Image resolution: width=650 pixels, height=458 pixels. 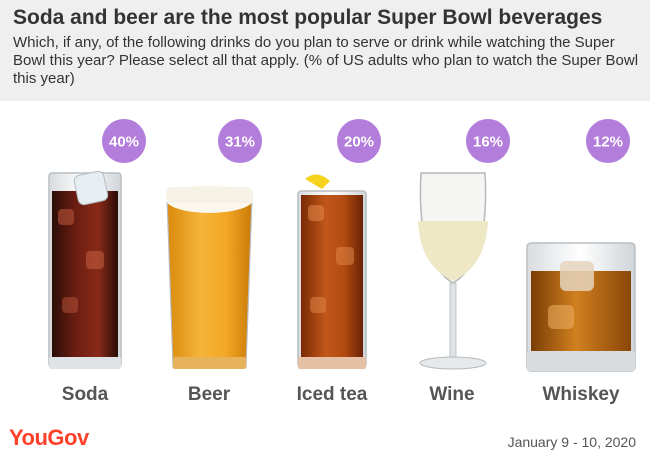 I want to click on value-badge-soda: 40%, so click(x=124, y=141).